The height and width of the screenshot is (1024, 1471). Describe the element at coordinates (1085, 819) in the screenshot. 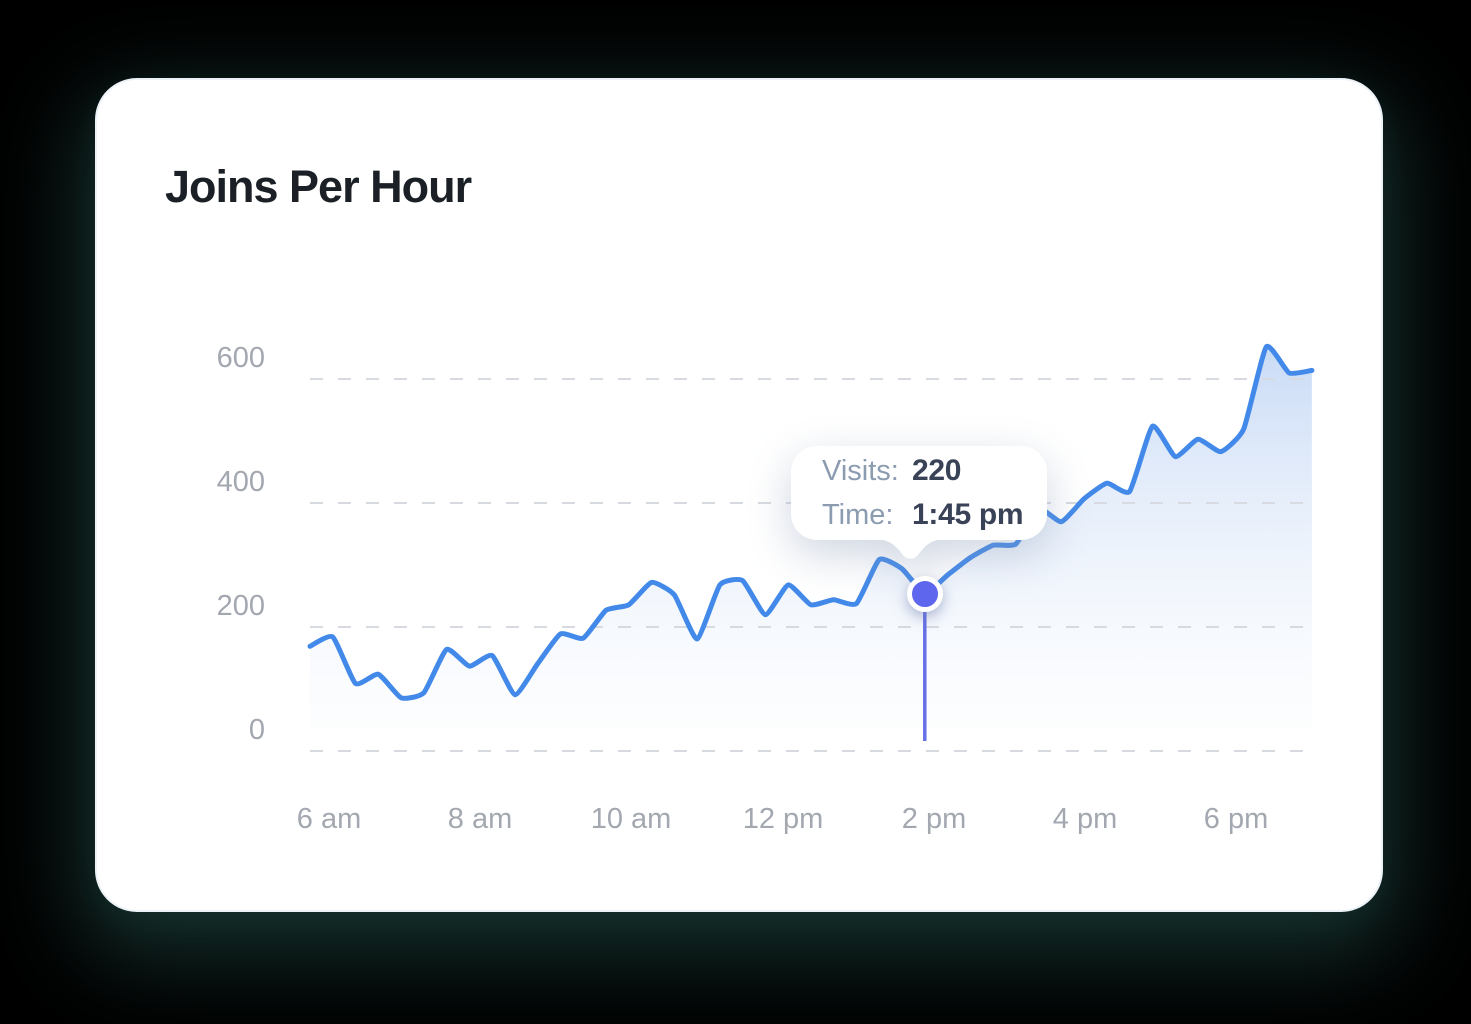

I see `x-tick-label: 4 pm` at that location.